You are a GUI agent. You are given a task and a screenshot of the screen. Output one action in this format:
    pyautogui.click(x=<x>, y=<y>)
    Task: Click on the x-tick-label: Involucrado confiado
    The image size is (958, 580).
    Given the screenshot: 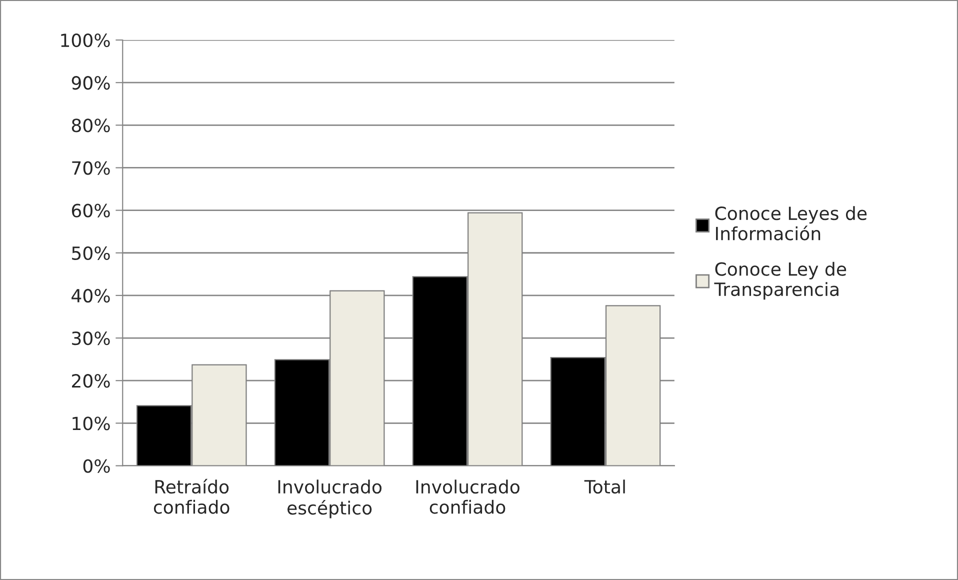 What is the action you would take?
    pyautogui.click(x=468, y=497)
    